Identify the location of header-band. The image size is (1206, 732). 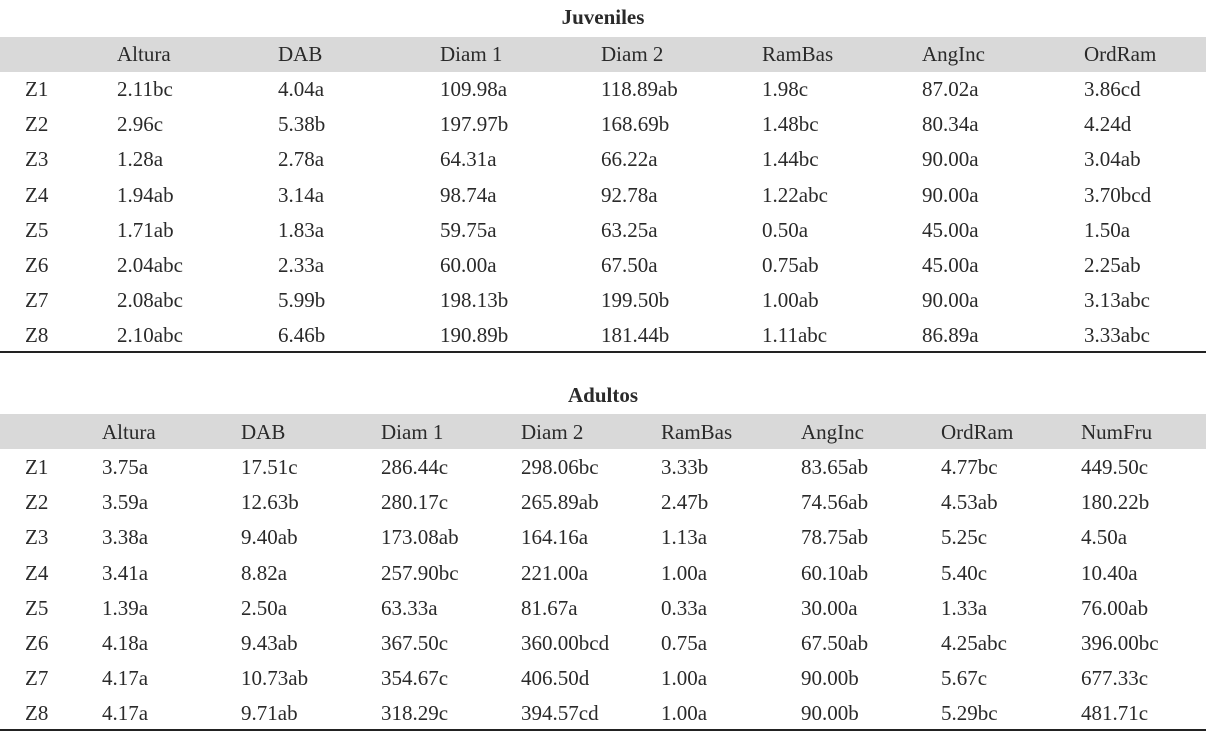
(603, 431).